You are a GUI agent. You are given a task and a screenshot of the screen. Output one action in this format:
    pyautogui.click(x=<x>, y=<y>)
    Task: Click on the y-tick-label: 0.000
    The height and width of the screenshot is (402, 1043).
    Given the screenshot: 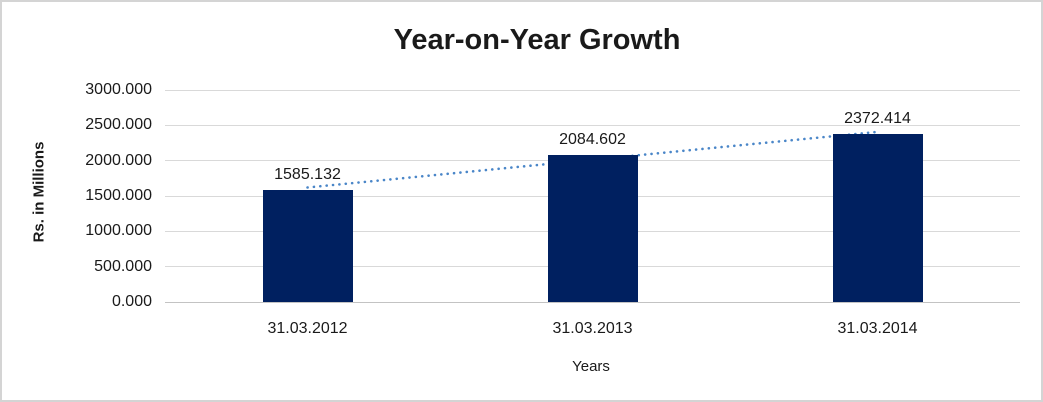 What is the action you would take?
    pyautogui.click(x=131, y=301)
    